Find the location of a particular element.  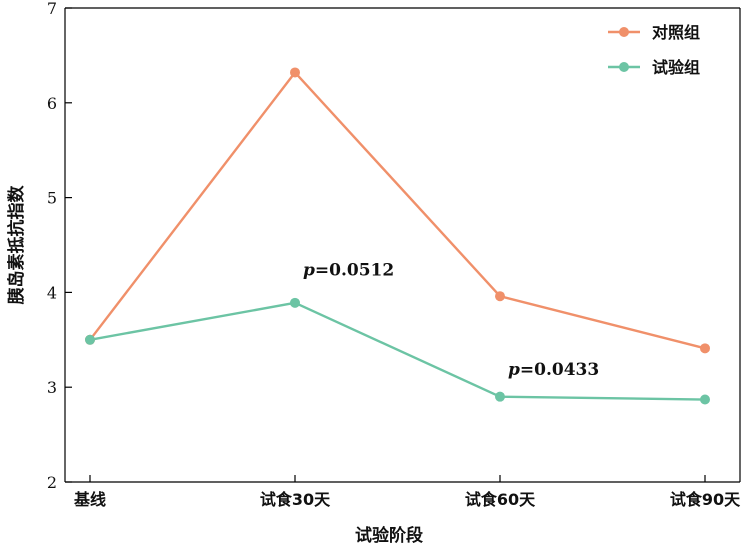

p-value-annotation: p=0.0433 is located at coordinates (553, 370).